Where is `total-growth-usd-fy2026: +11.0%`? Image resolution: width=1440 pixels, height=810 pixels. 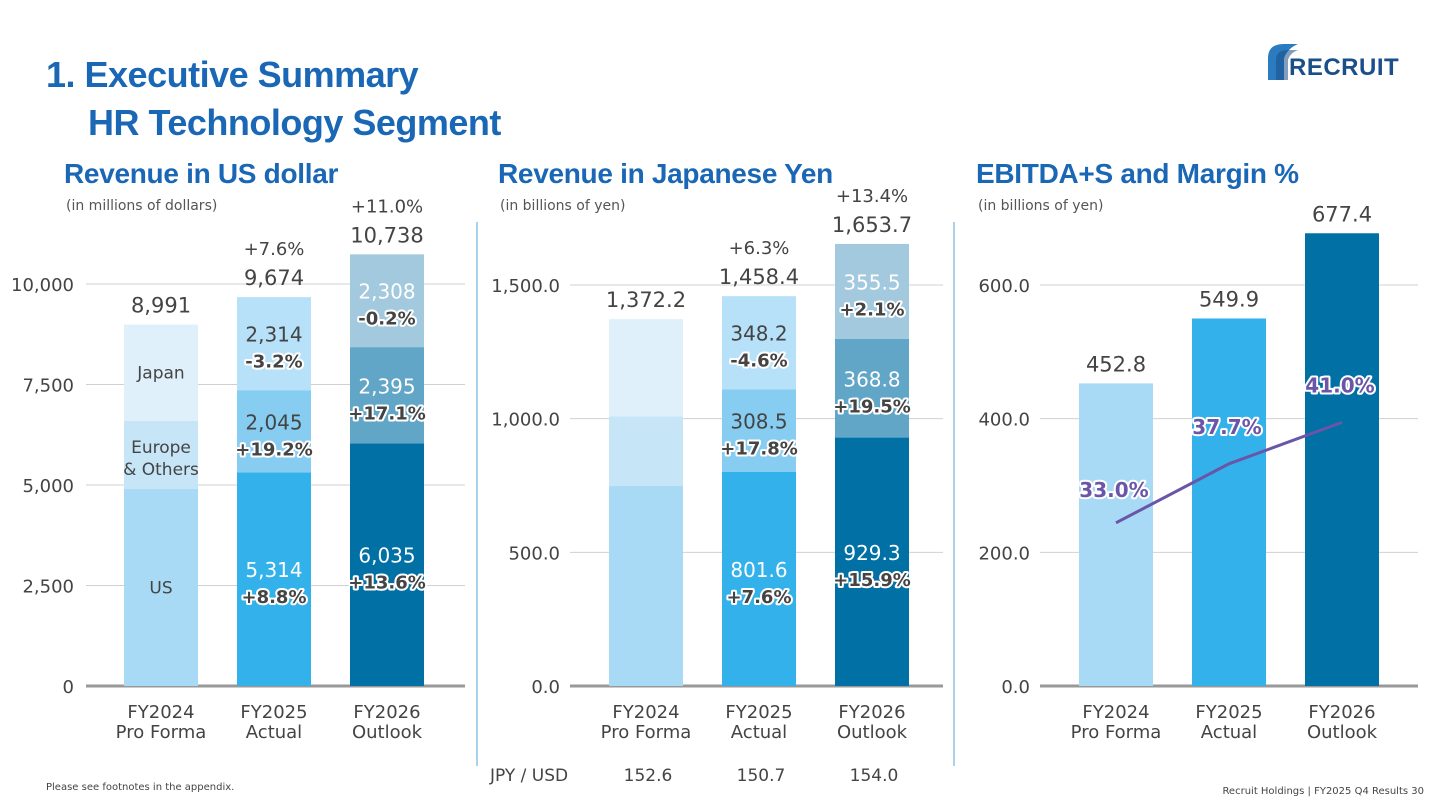
total-growth-usd-fy2026: +11.0% is located at coordinates (387, 206).